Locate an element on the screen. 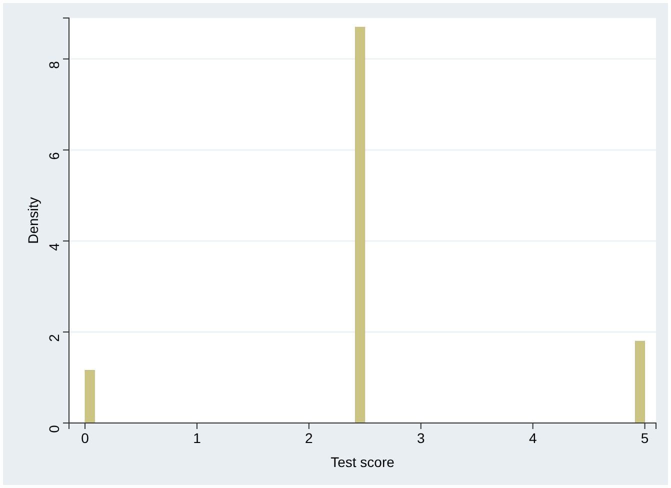 This screenshot has width=671, height=488. y-tick-label: 4 is located at coordinates (54, 246).